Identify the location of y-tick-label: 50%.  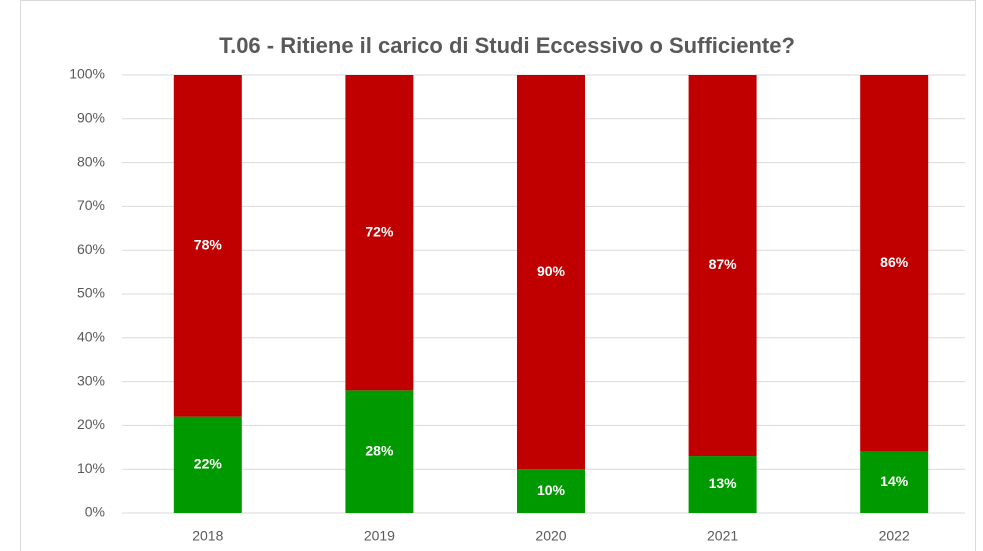
(91, 293).